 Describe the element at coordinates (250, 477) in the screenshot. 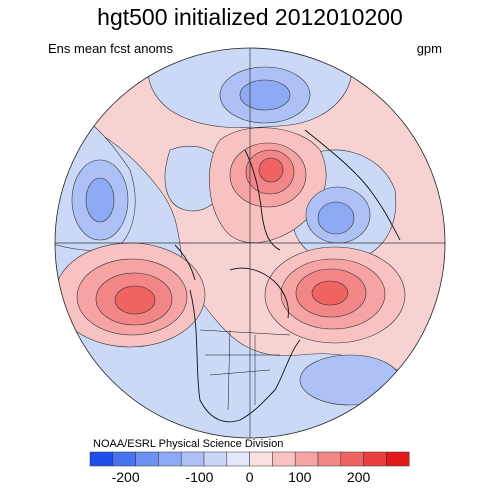

I see `colorbar-tick-label: 0` at that location.